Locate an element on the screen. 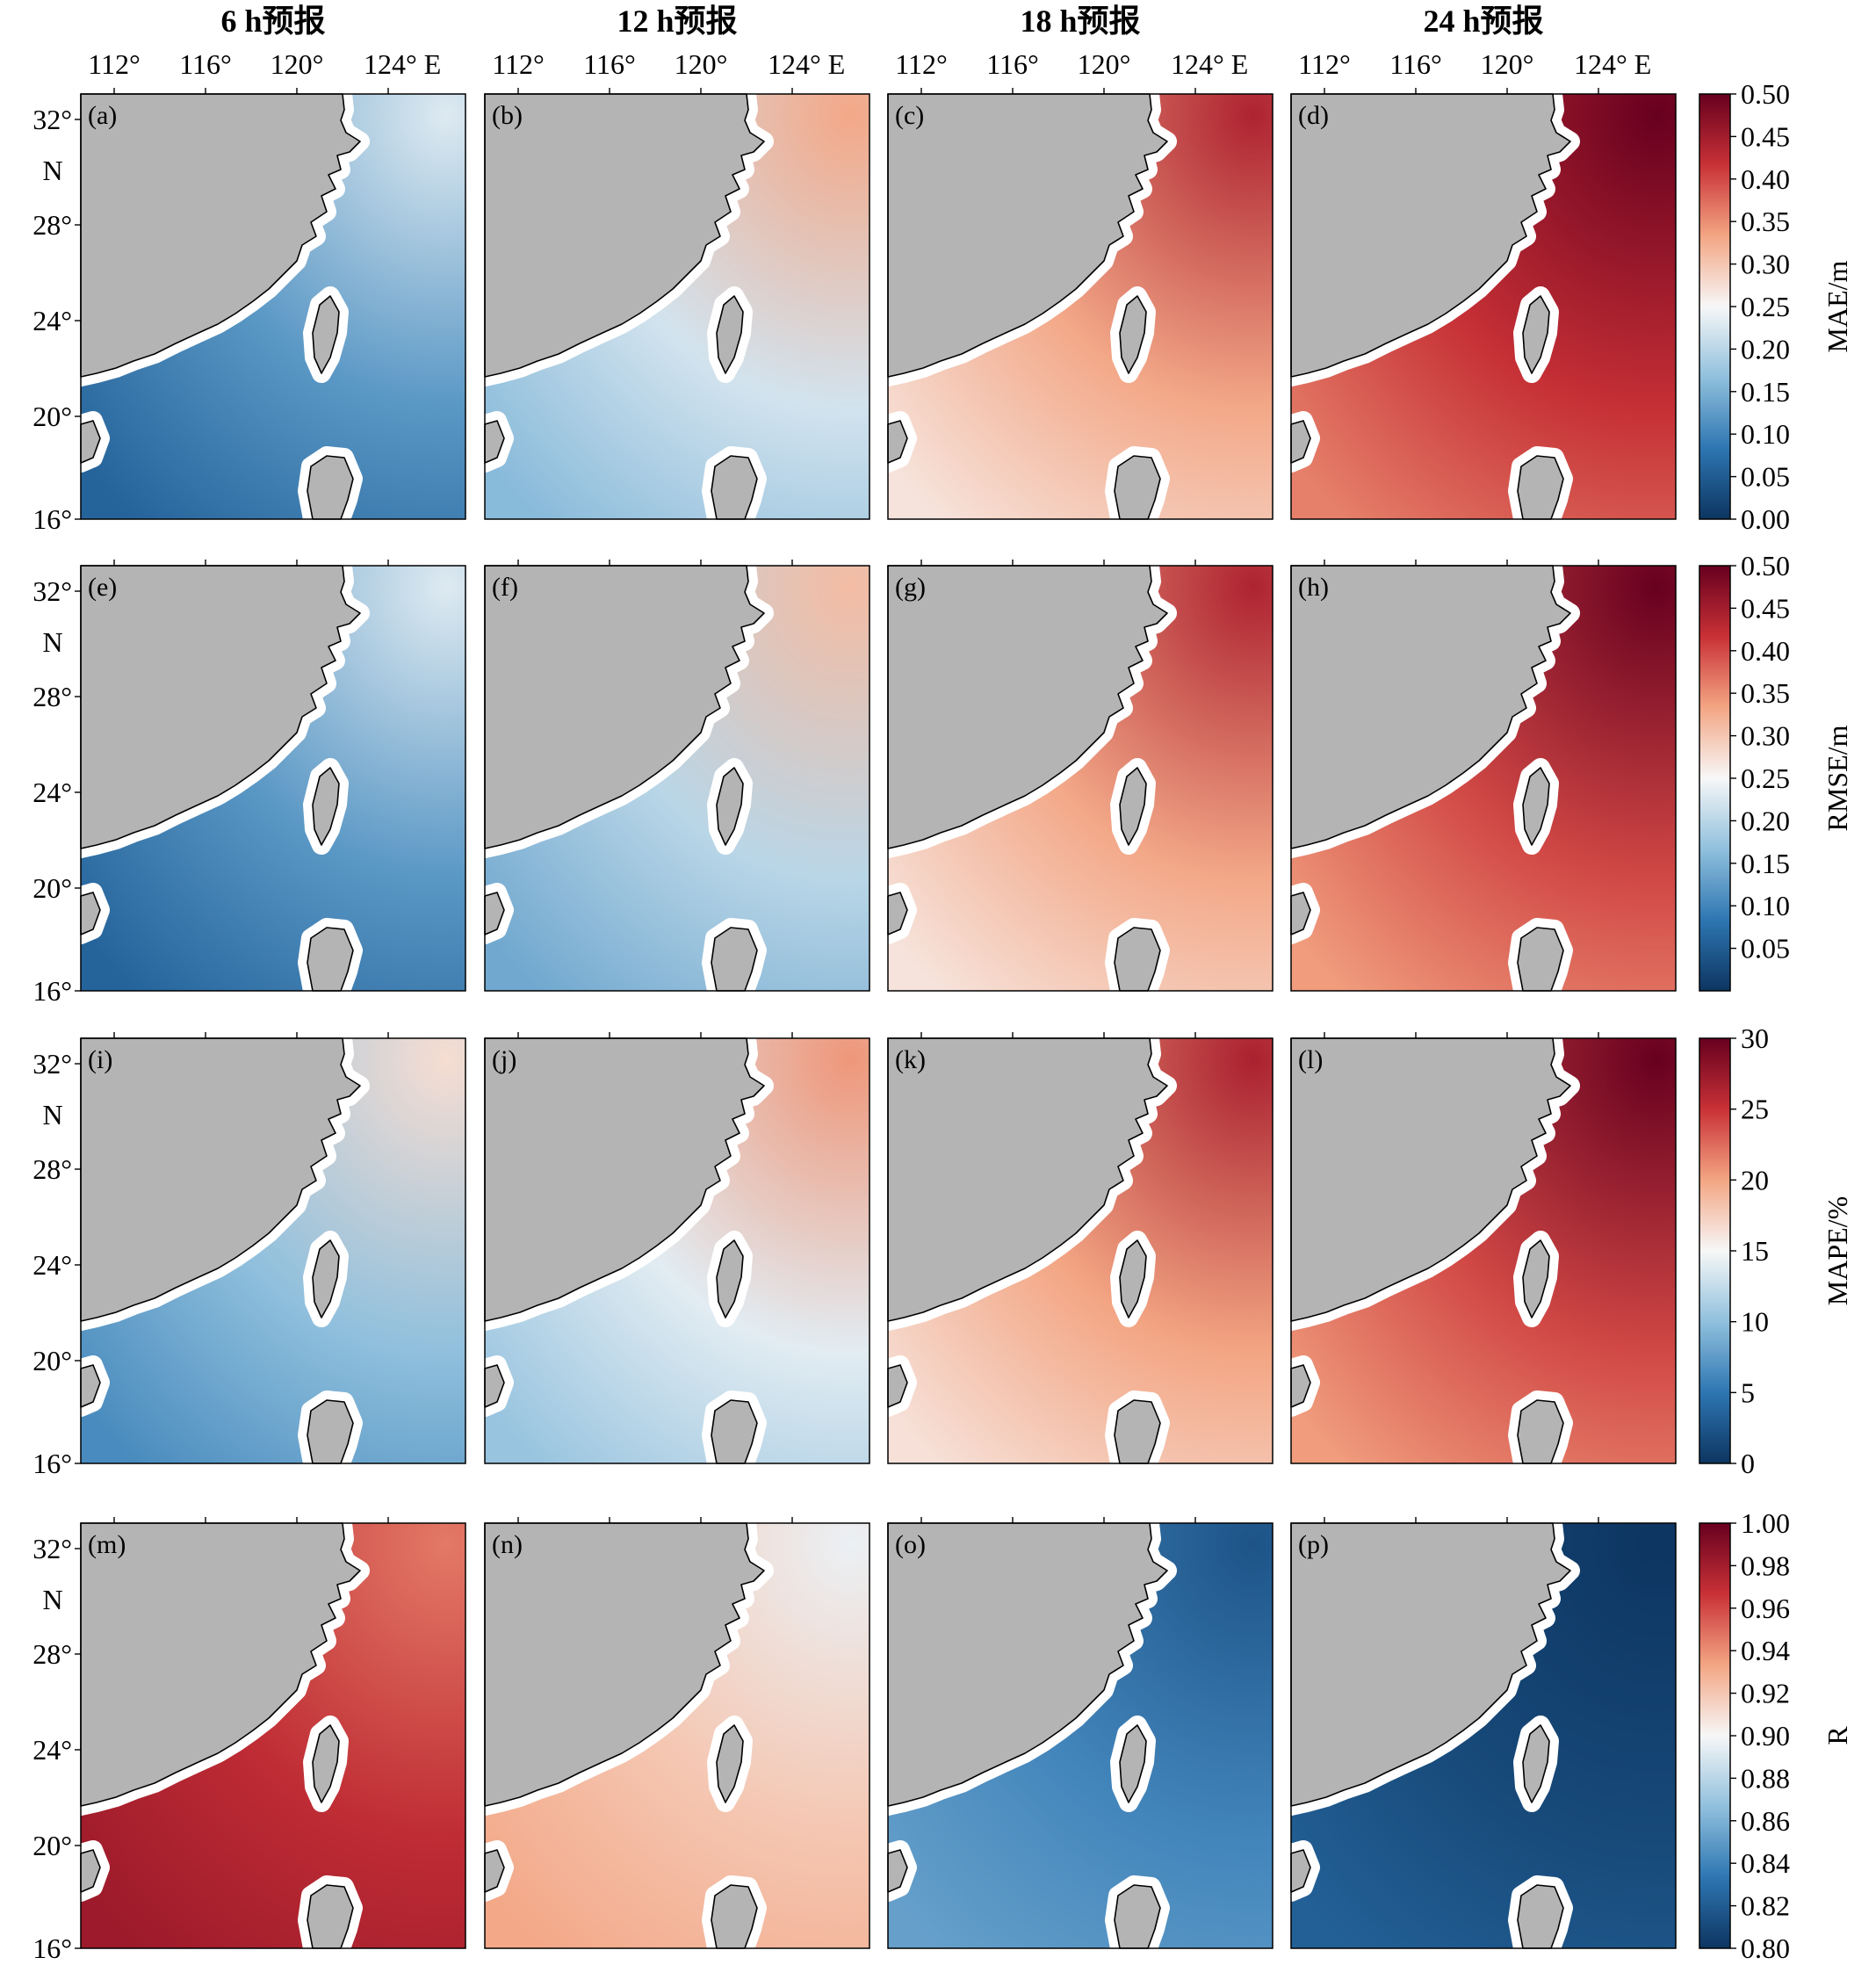 The image size is (1876, 1972). map-panel: (i) 32° N 28° 24° 20° 16° is located at coordinates (249, 1254).